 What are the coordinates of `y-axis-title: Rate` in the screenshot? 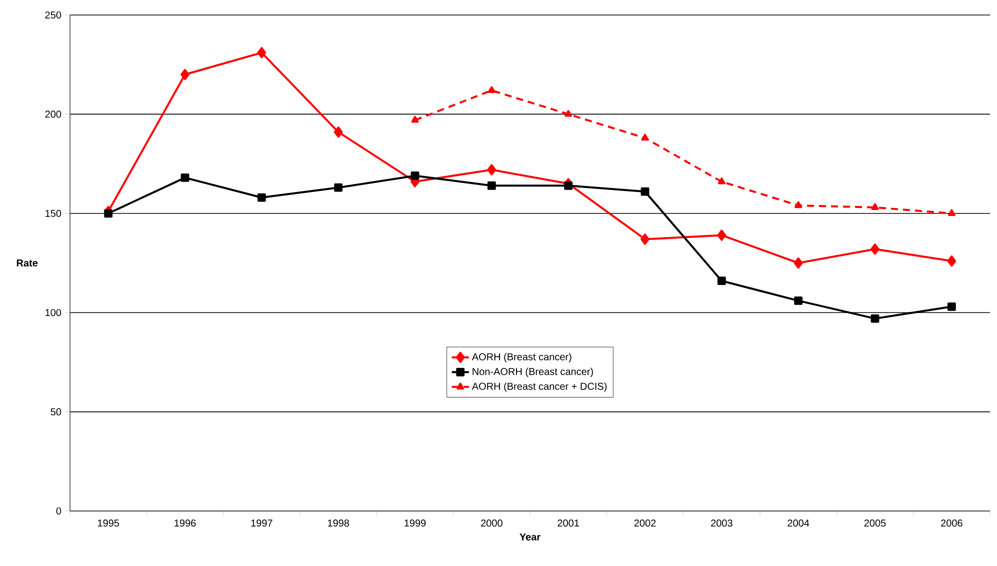 It's located at (27, 263).